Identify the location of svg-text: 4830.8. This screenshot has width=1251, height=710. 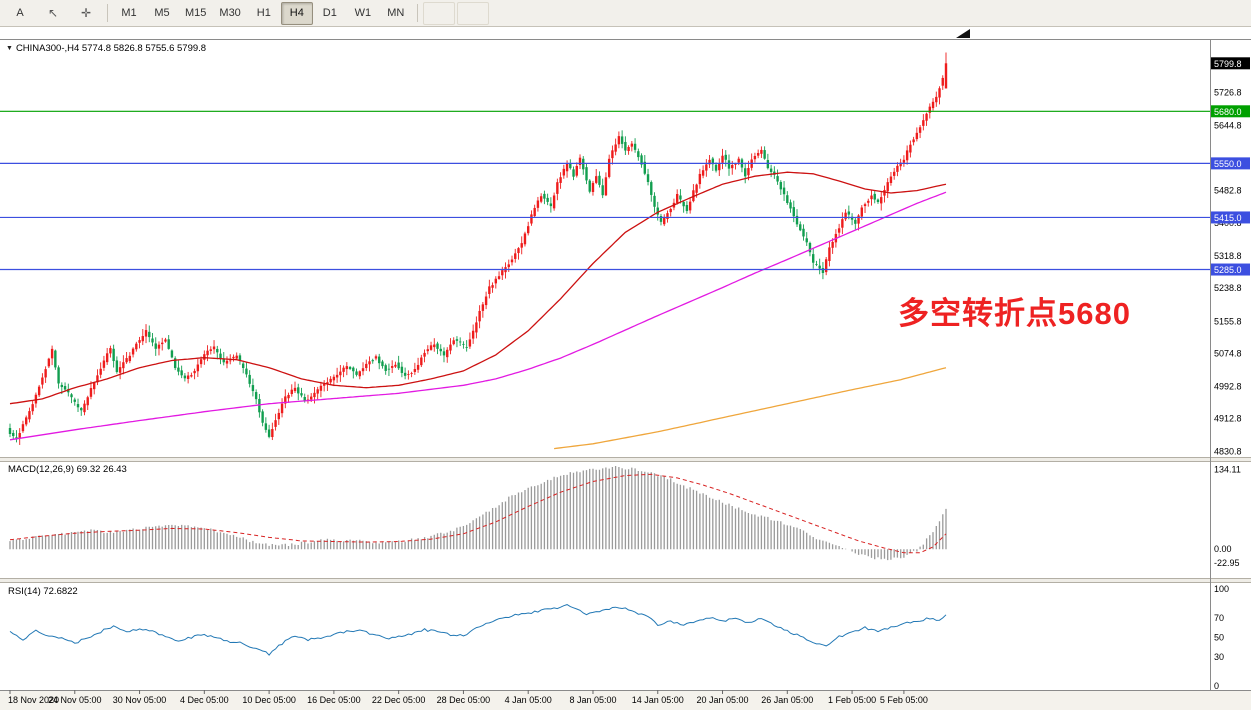
(1228, 451).